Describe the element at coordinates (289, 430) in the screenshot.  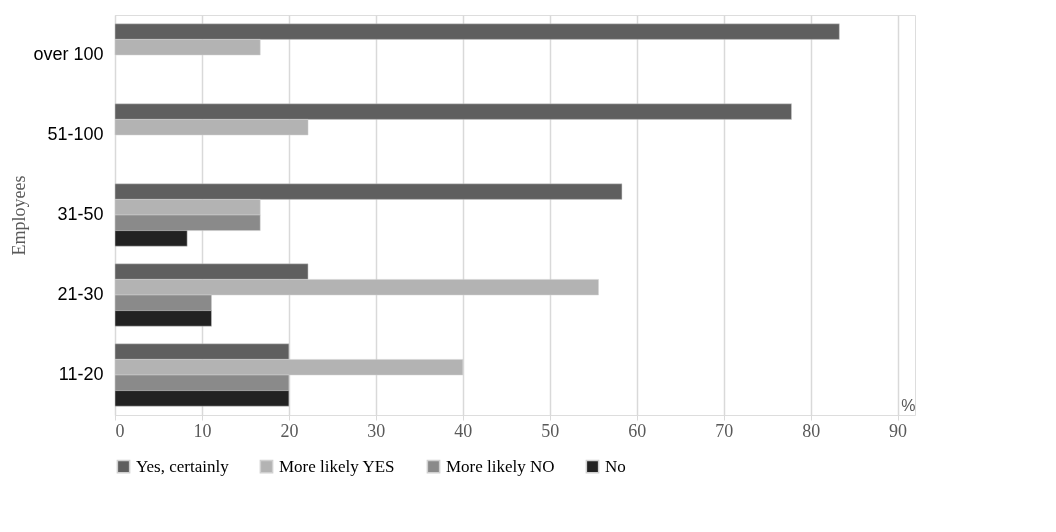
I see `x-tick-label: 20` at that location.